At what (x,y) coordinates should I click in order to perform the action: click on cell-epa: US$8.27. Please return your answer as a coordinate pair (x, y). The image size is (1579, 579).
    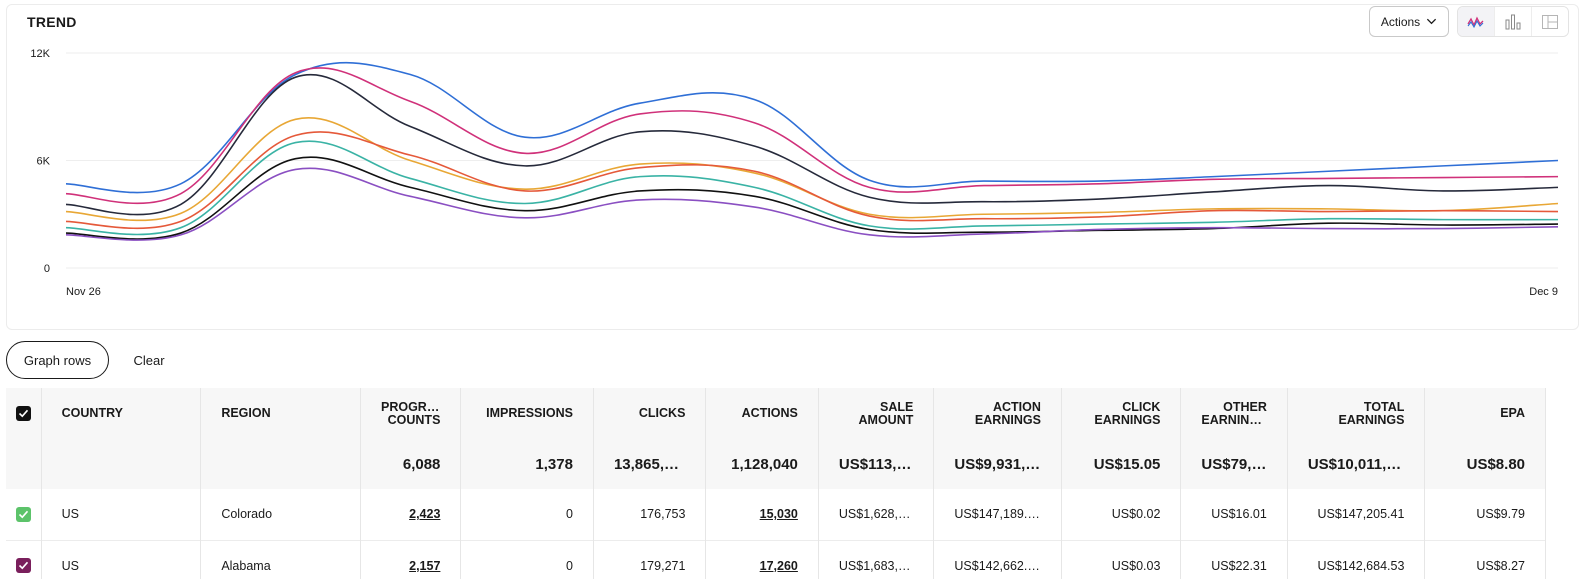
    Looking at the image, I should click on (1485, 559).